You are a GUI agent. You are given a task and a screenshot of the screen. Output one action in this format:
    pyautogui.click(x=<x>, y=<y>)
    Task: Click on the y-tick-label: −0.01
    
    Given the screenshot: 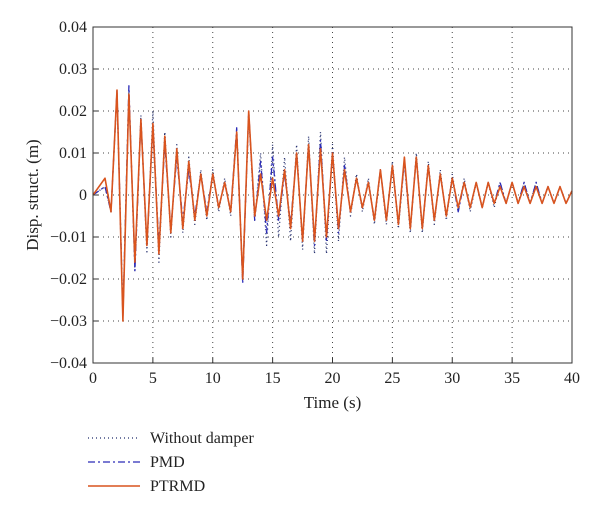 What is the action you would take?
    pyautogui.click(x=68, y=237)
    